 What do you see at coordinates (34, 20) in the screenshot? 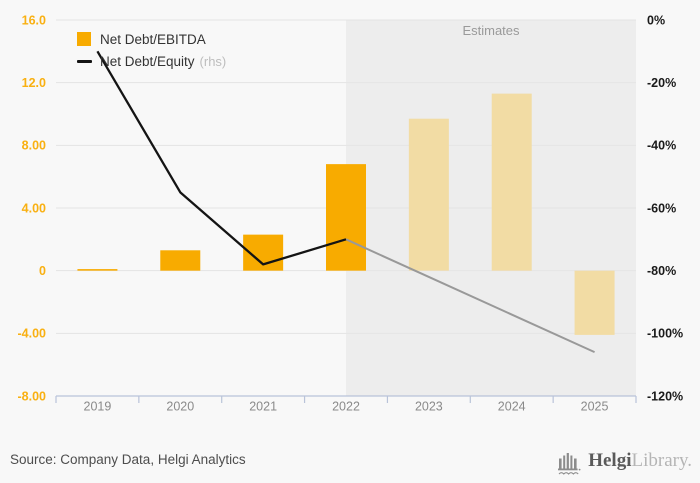
I see `left-axis-tick-label: 16.0` at bounding box center [34, 20].